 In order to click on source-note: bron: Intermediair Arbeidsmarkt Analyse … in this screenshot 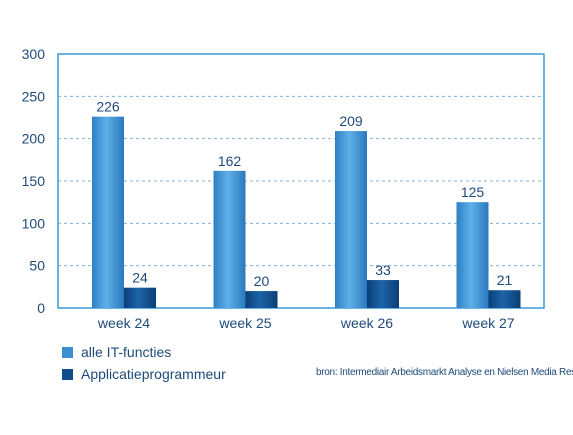, I will do `click(444, 372)`.